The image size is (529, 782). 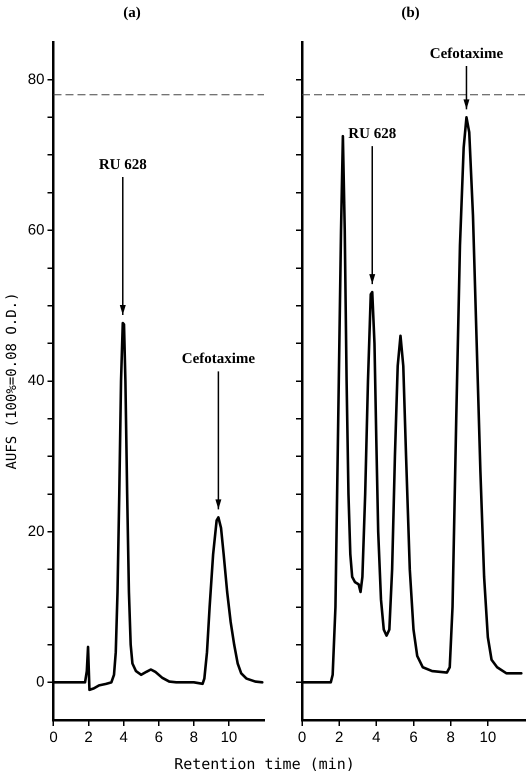 What do you see at coordinates (12, 381) in the screenshot?
I see `y-axis-title: AUFS (100%=0.08 O.D.)` at bounding box center [12, 381].